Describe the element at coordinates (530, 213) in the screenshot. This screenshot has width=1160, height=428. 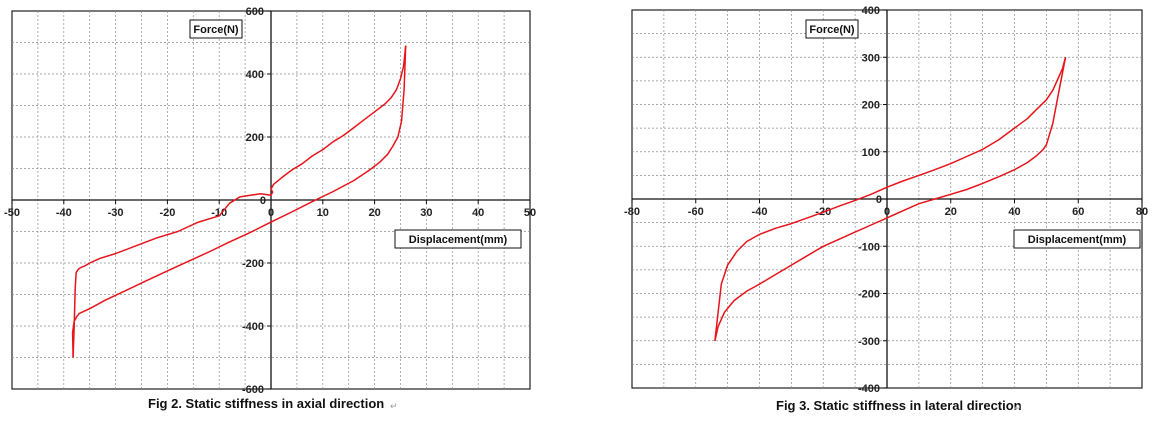
I see `x-tick-label: 50` at that location.